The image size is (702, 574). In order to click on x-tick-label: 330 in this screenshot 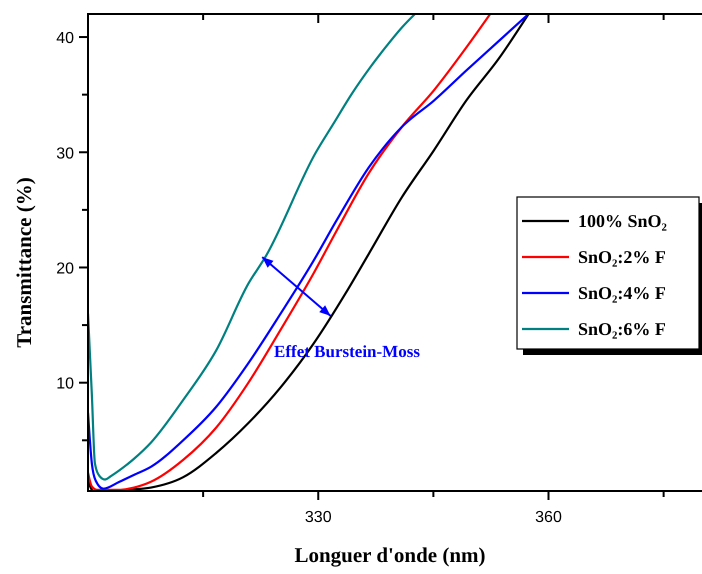, I will do `click(318, 517)`.